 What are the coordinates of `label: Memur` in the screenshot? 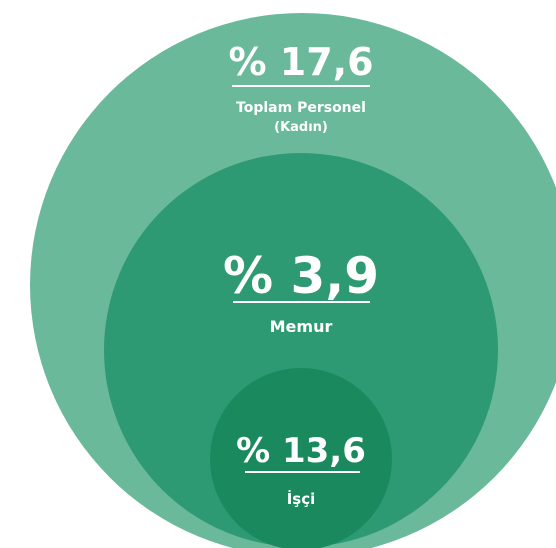 It's located at (301, 326).